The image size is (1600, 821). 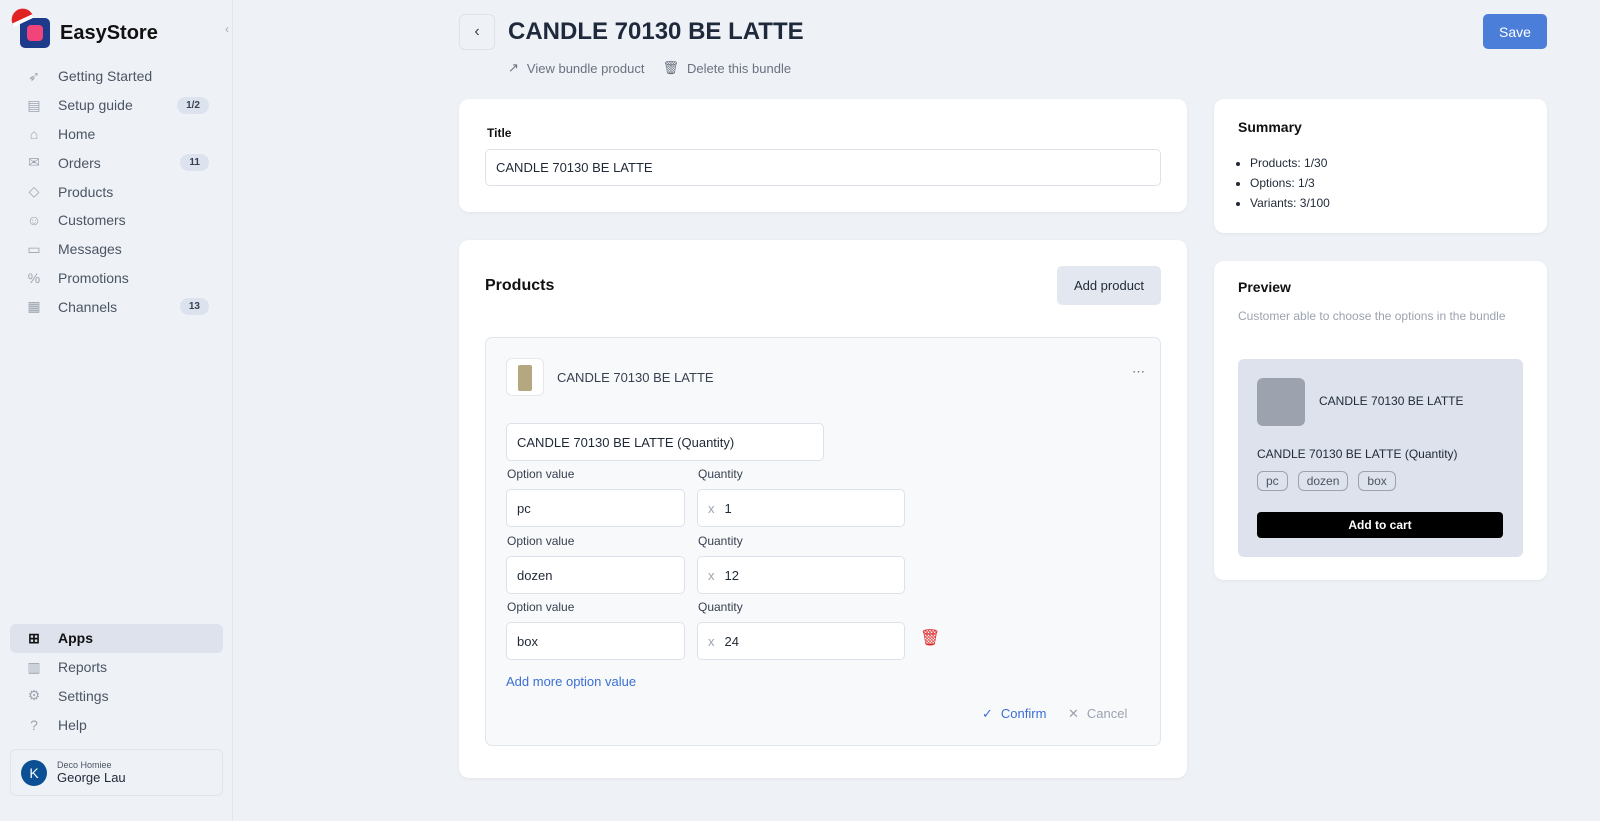 I want to click on add-product-button: Add product, so click(x=1109, y=285).